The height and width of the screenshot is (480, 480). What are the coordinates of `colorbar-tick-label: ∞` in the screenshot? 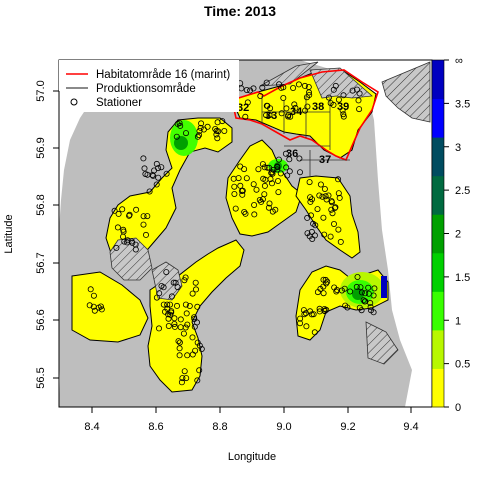 It's located at (459, 61).